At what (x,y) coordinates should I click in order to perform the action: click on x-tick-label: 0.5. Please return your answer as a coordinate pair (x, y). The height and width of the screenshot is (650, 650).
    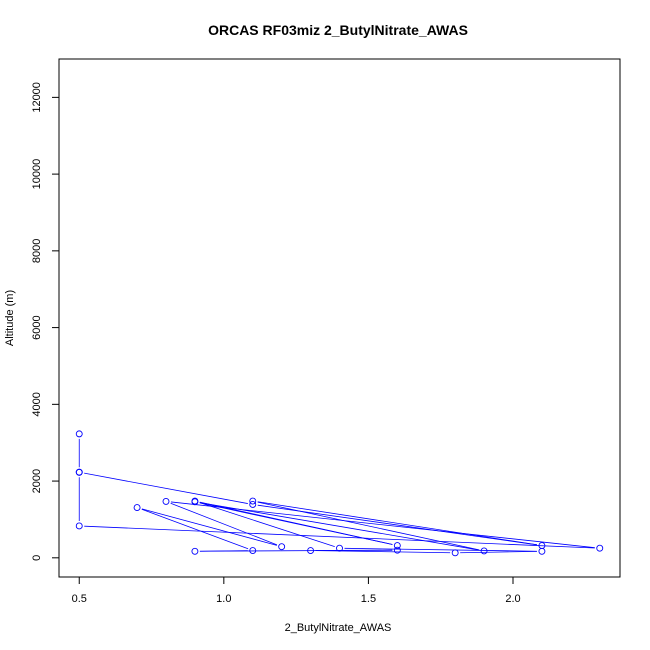
    Looking at the image, I should click on (79, 599).